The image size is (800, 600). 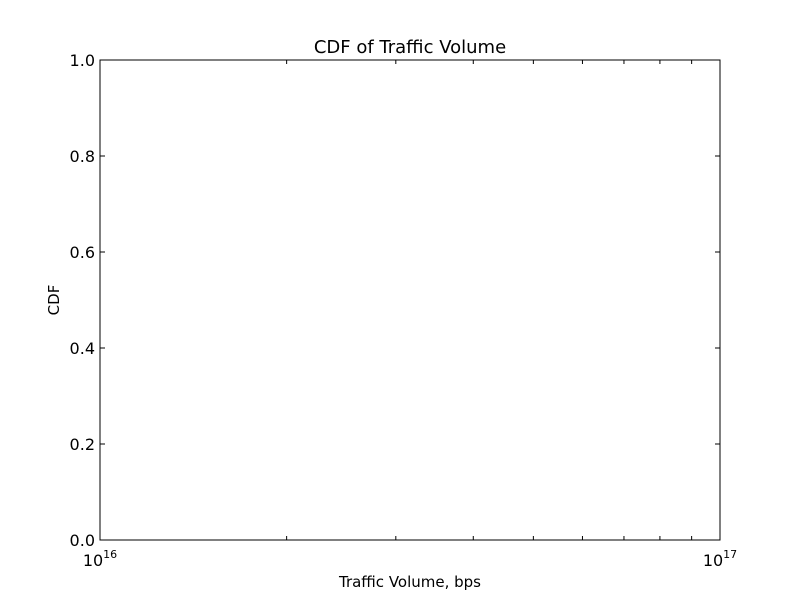 I want to click on y-axis-label: CDF, so click(x=54, y=300).